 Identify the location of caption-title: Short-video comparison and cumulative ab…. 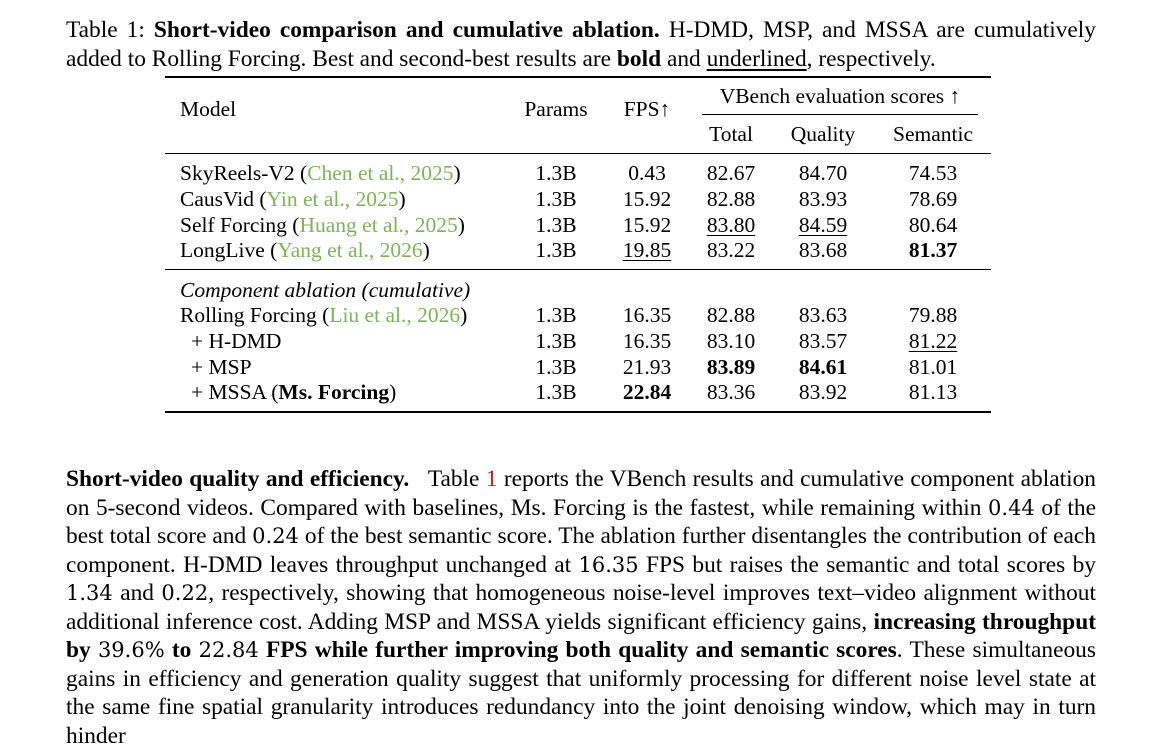
(406, 30).